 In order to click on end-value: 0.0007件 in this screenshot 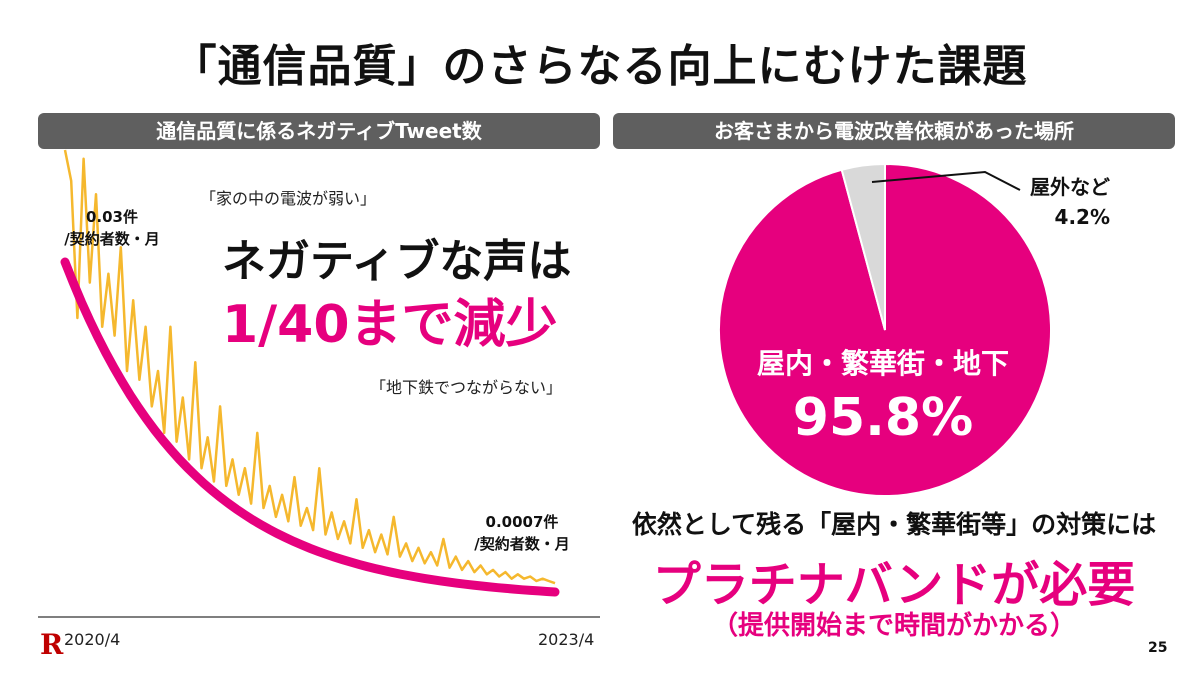, I will do `click(522, 522)`.